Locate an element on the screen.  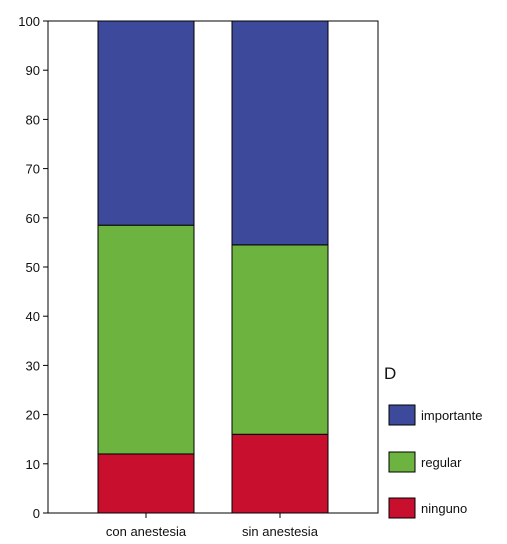
y-tick-label: 50 is located at coordinates (33, 267).